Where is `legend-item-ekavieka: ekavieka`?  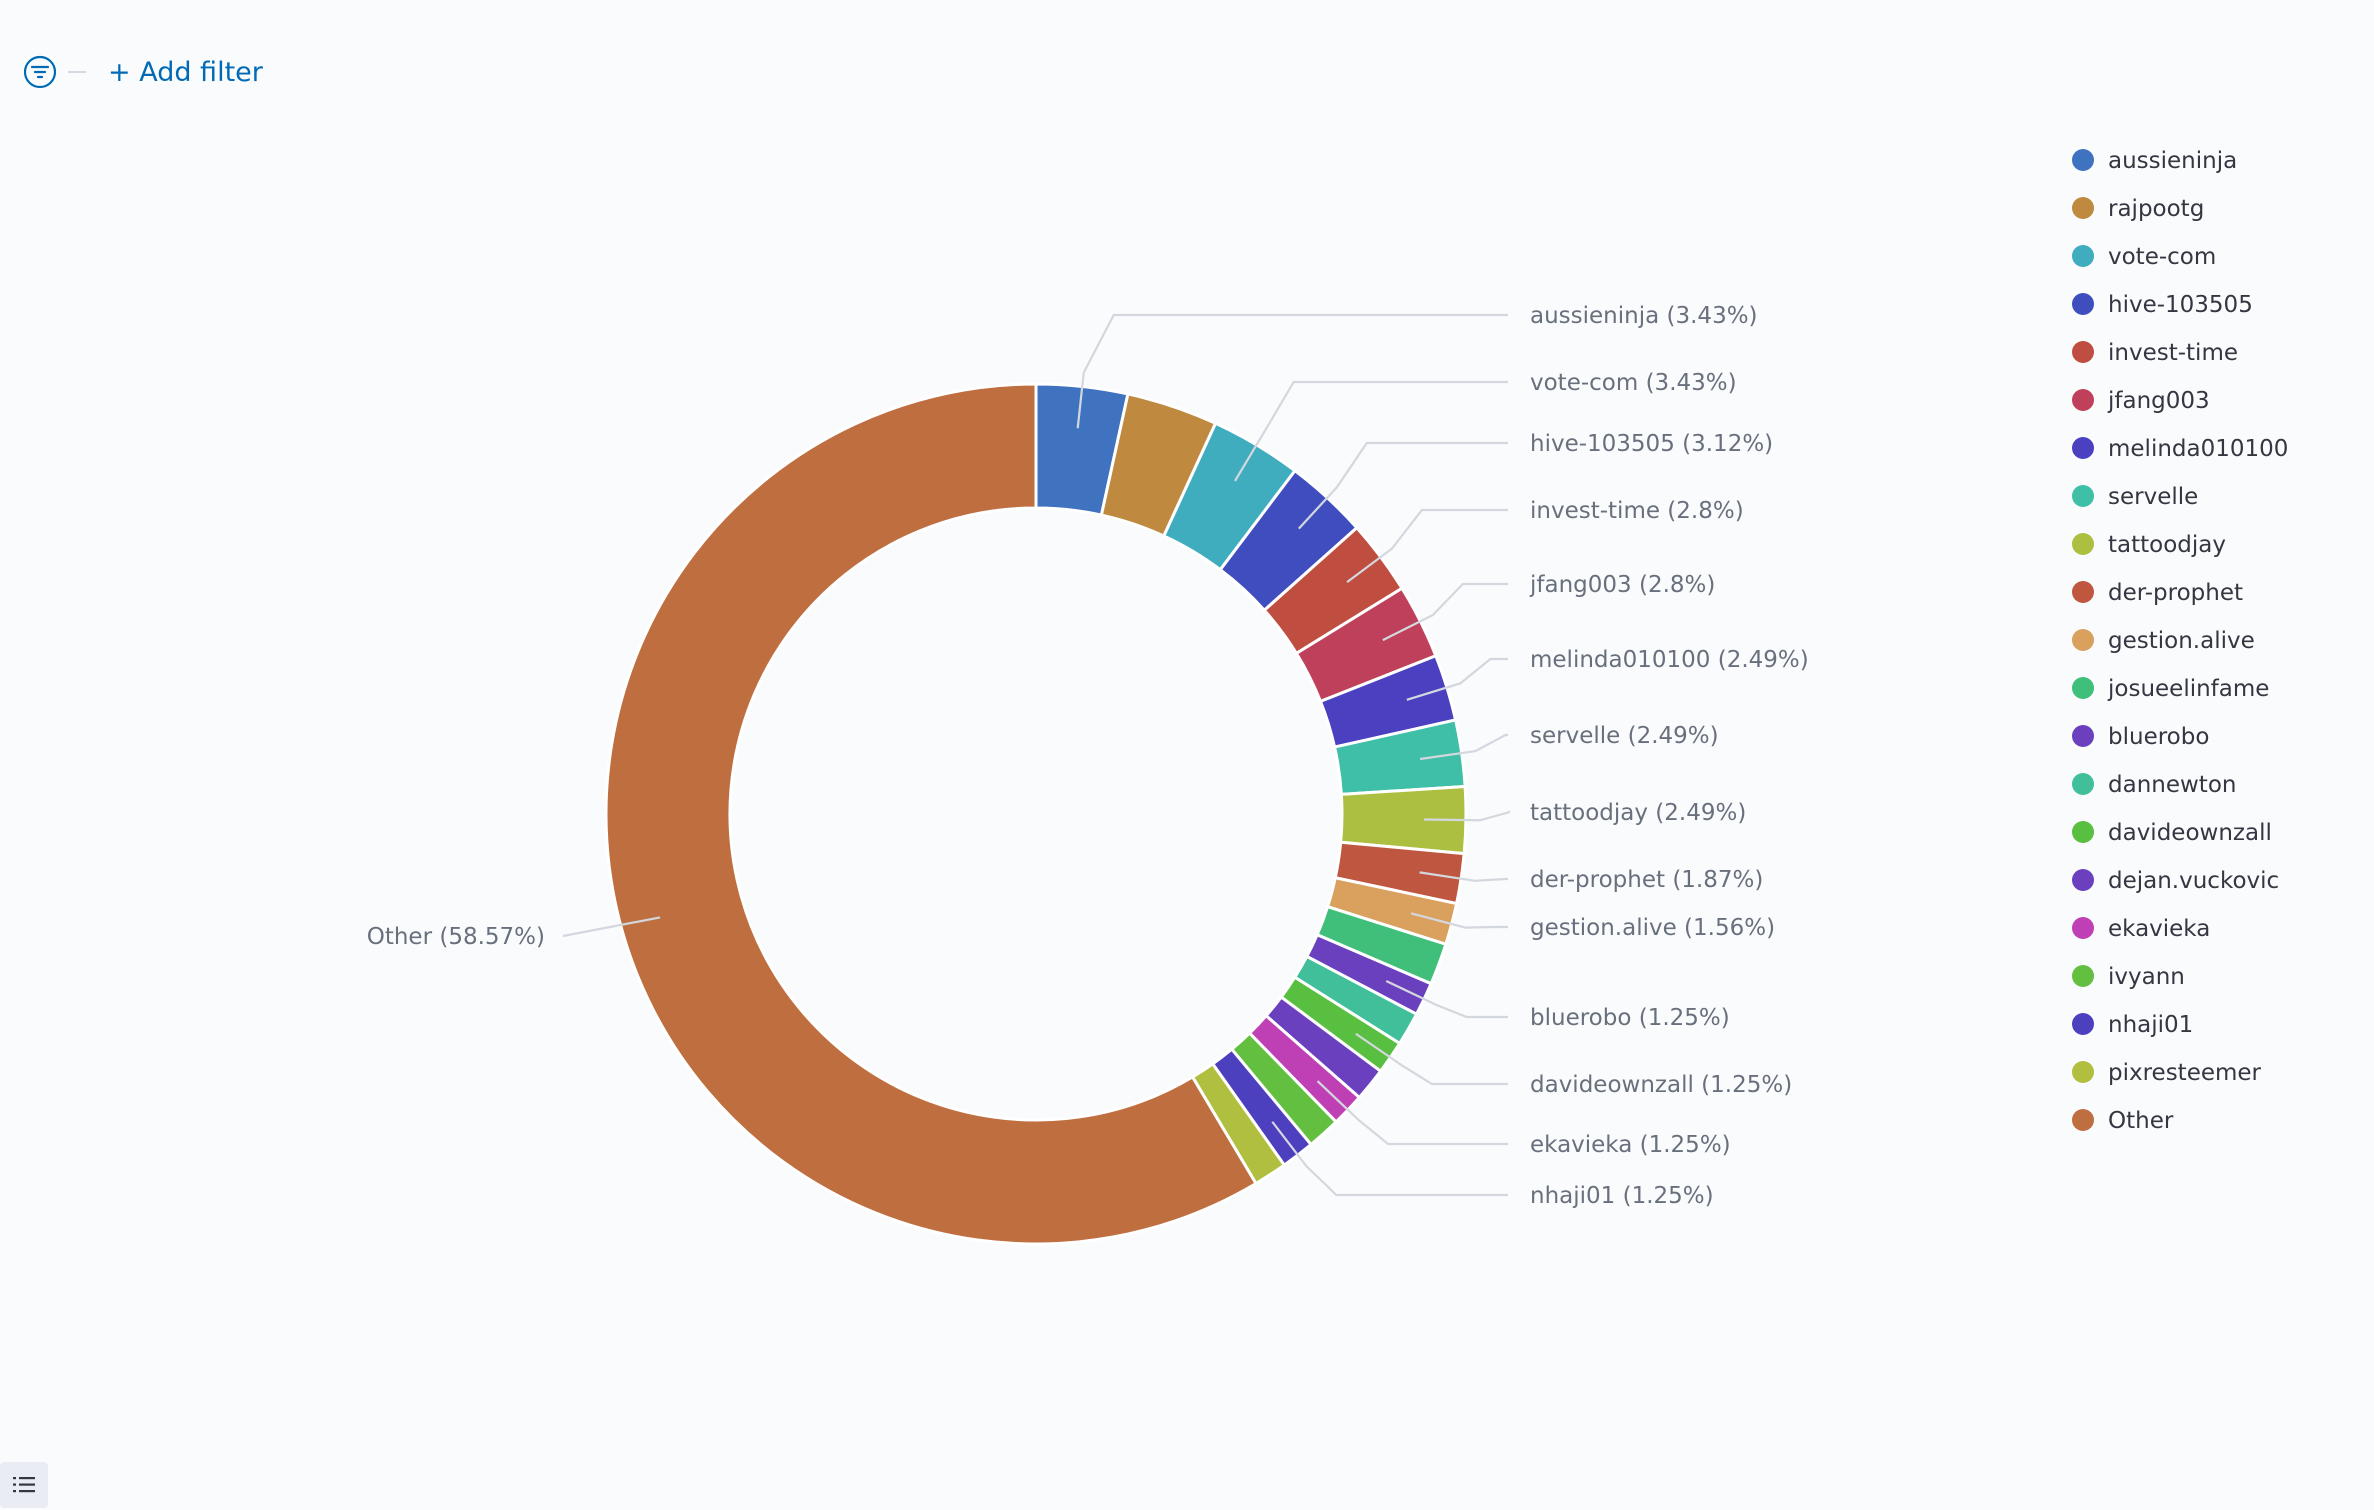 legend-item-ekavieka: ekavieka is located at coordinates (2141, 929).